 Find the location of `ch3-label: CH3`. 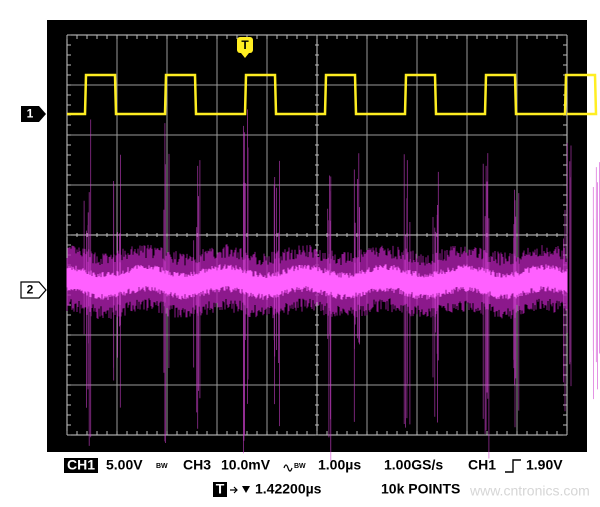

ch3-label: CH3 is located at coordinates (197, 465).